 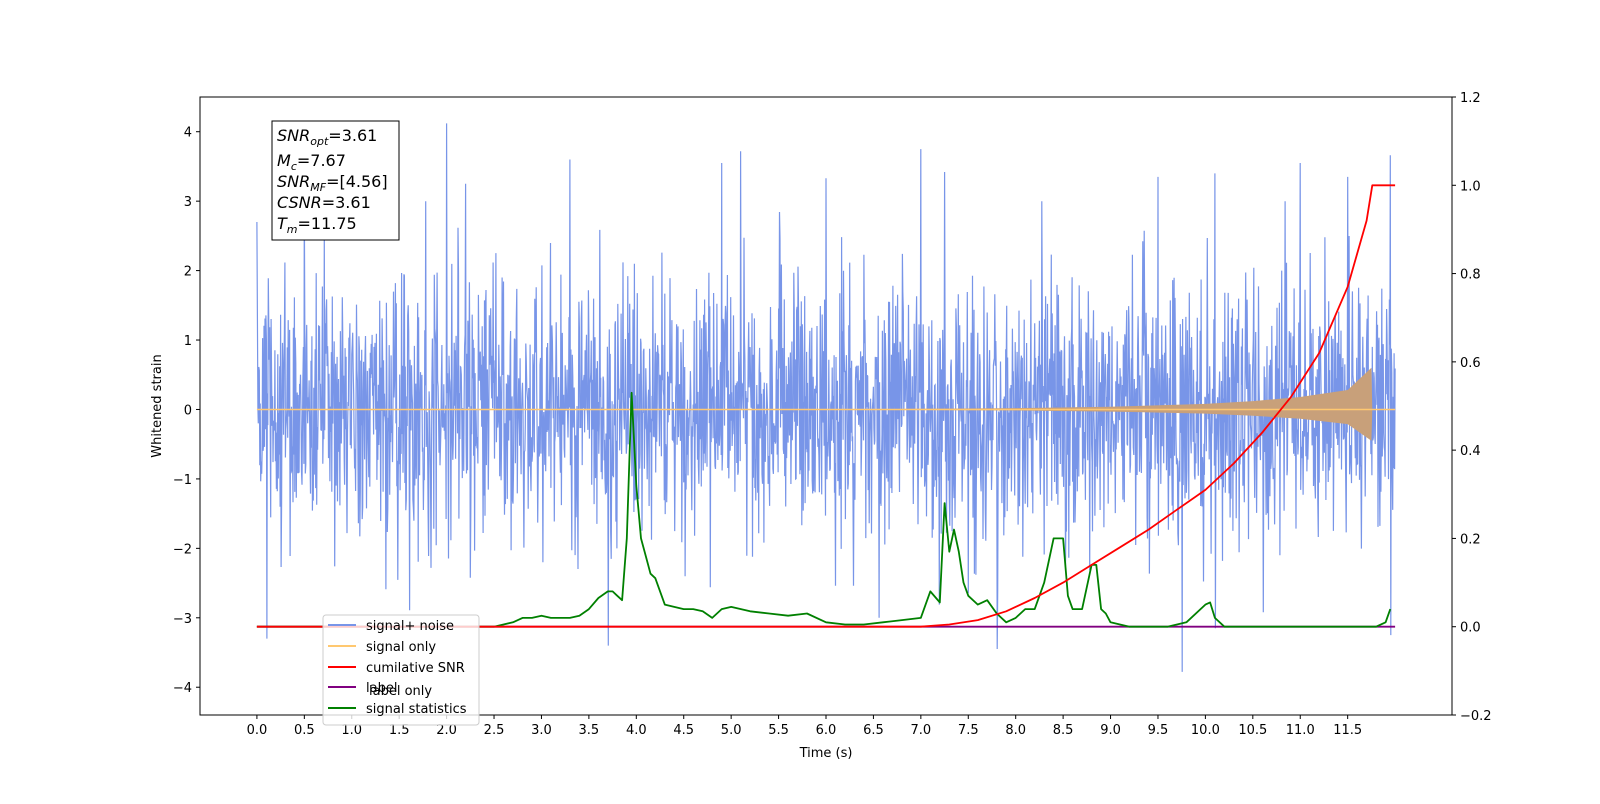 I want to click on annotation-line: Tm=11.75, so click(x=317, y=225).